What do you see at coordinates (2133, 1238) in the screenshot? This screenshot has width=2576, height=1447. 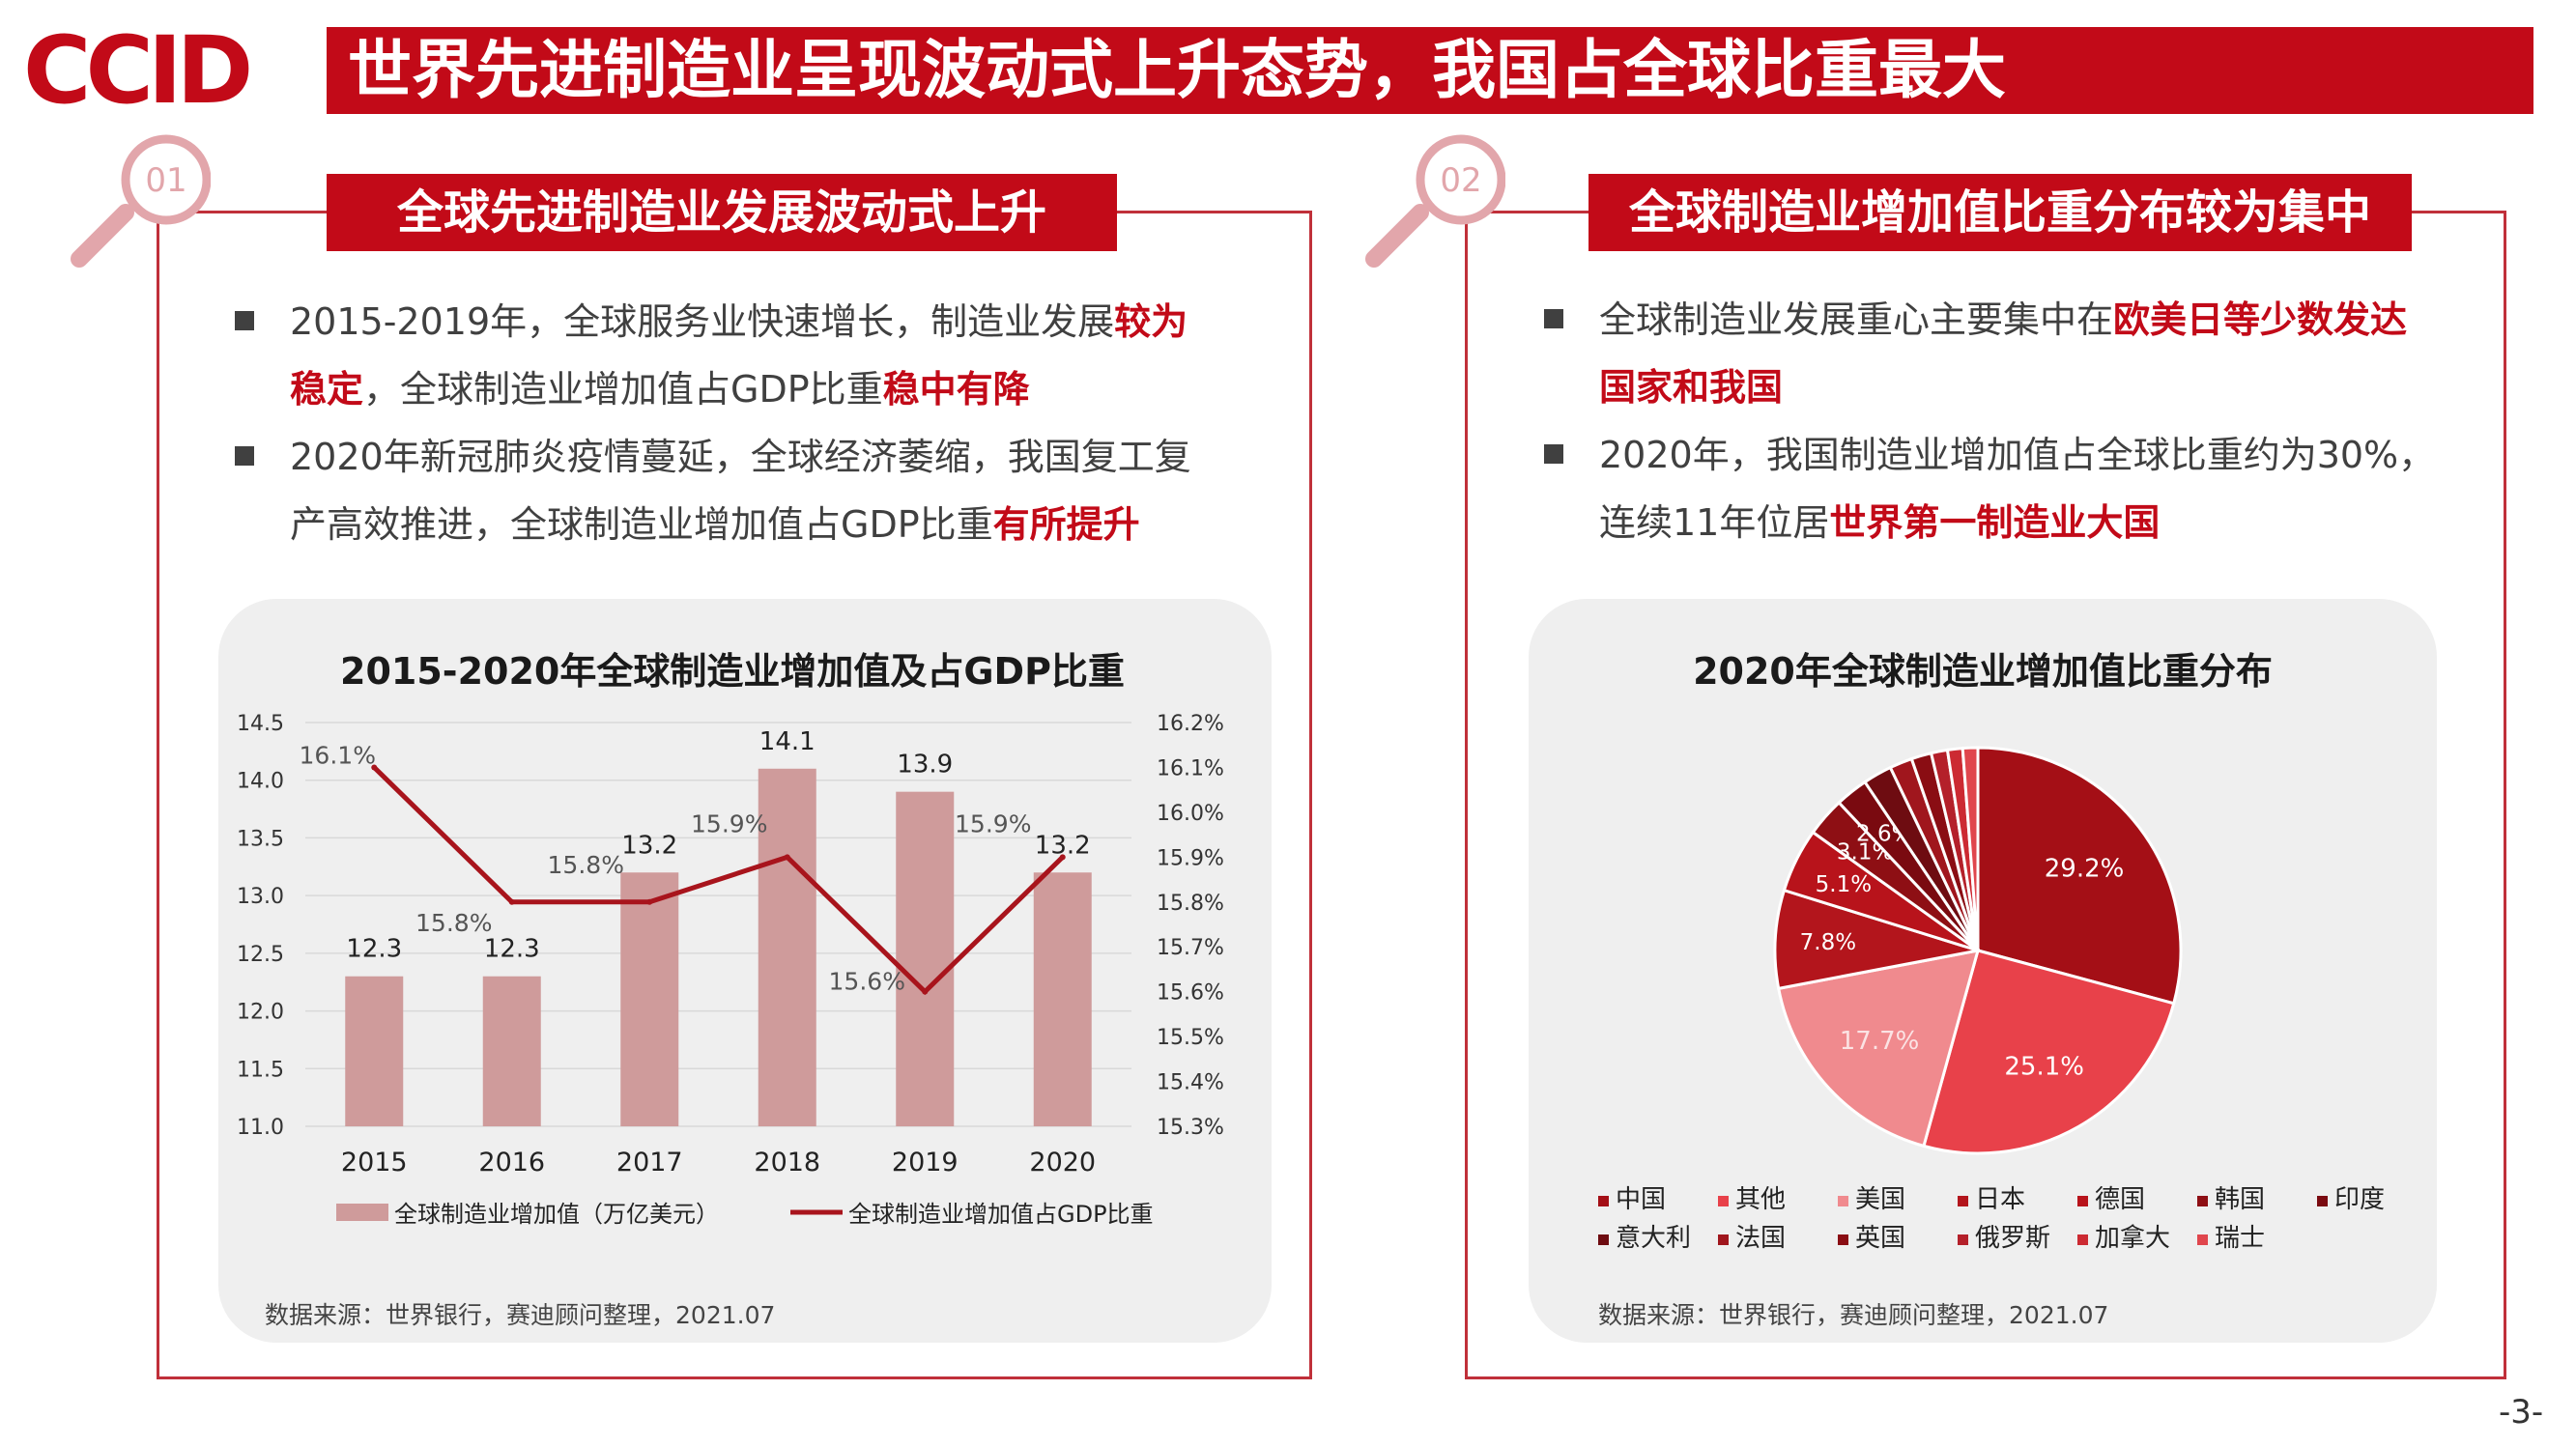 I see `legend-label: 加拿大` at bounding box center [2133, 1238].